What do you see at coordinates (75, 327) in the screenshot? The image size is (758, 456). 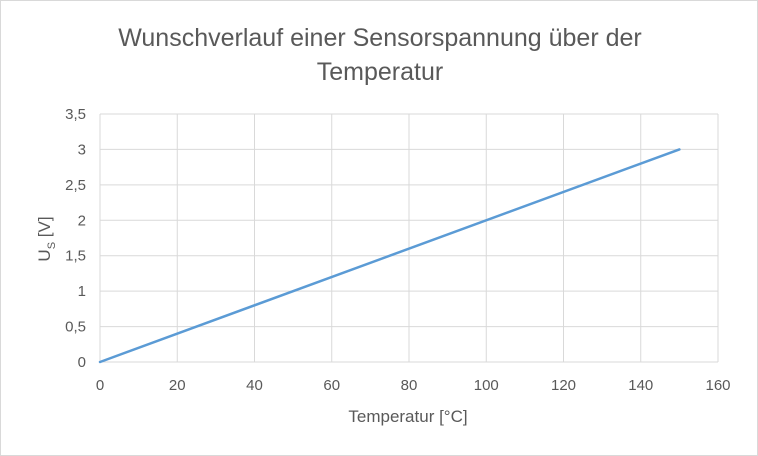 I see `y-tick-label: 0,5` at bounding box center [75, 327].